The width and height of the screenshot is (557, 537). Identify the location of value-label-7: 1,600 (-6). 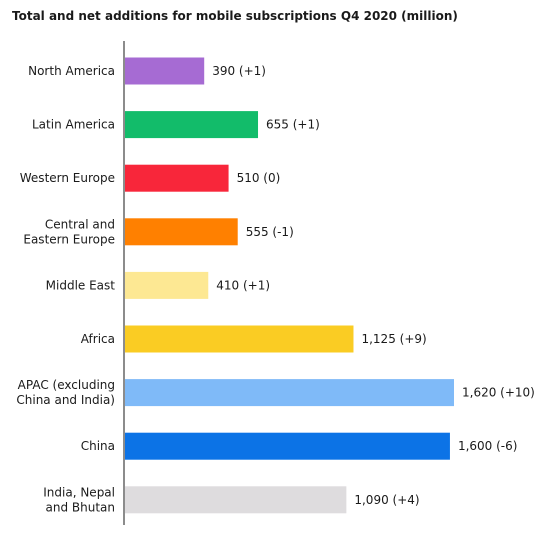
(487, 446).